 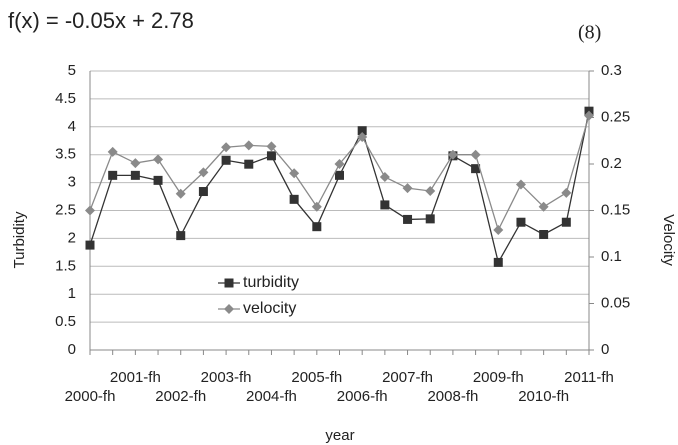 What do you see at coordinates (668, 240) in the screenshot?
I see `y2-axis-label: Velocity` at bounding box center [668, 240].